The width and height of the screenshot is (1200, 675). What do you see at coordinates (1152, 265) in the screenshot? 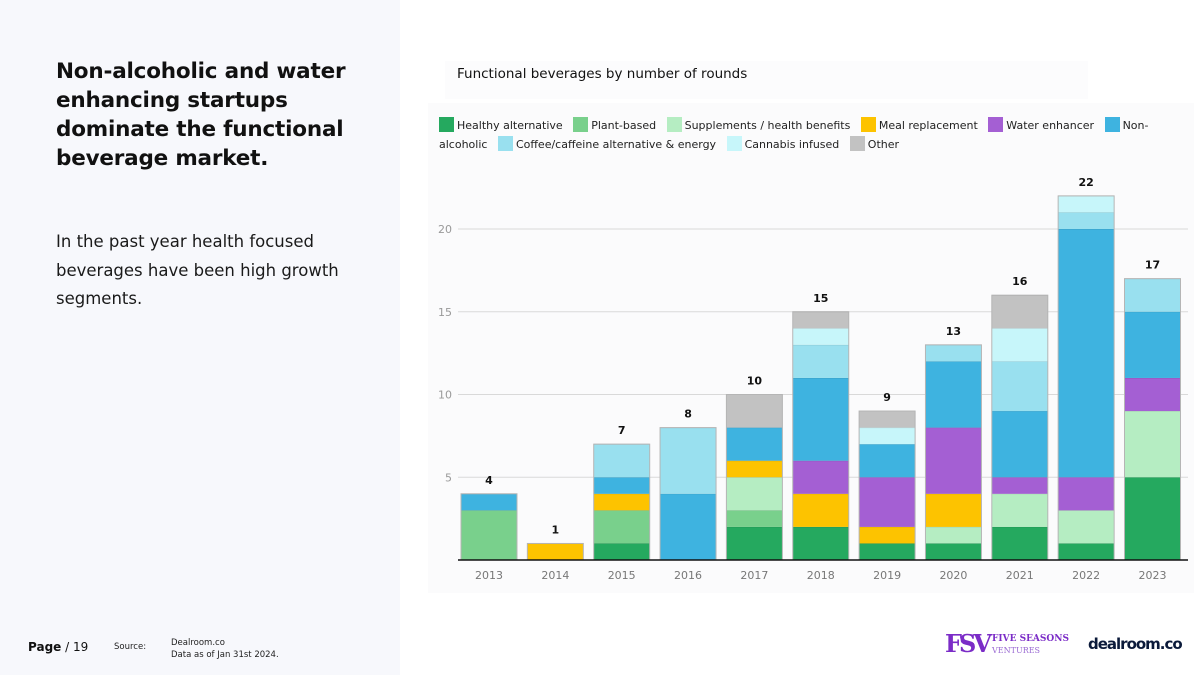
I see `bar-total-label: 17` at bounding box center [1152, 265].